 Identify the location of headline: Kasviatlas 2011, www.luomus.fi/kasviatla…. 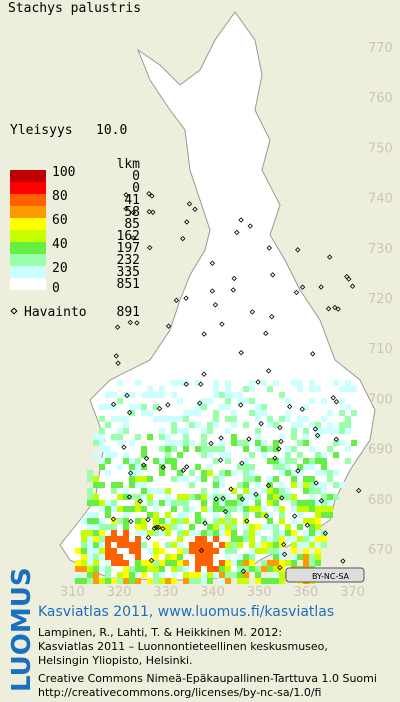
(186, 612).